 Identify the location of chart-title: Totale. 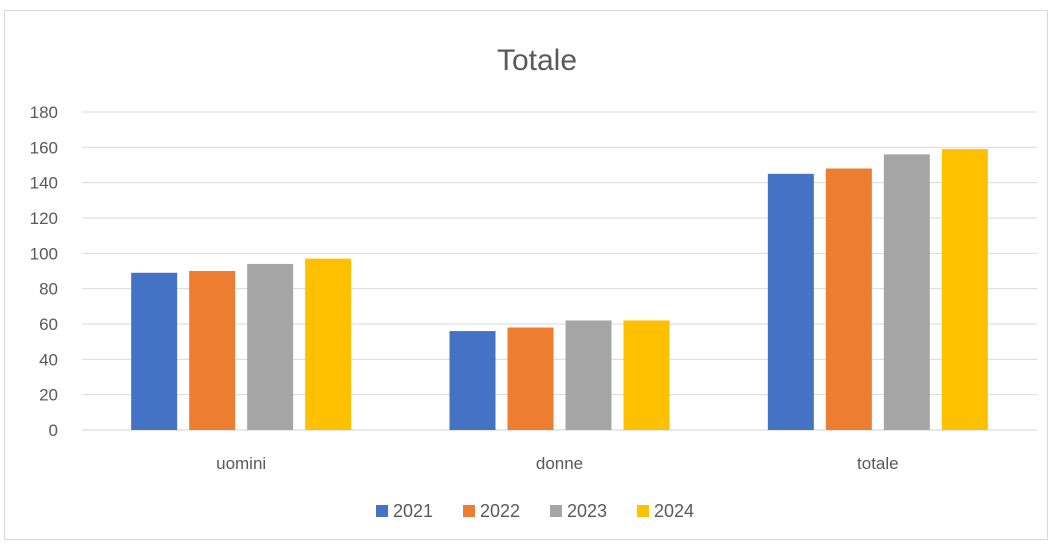
(537, 60).